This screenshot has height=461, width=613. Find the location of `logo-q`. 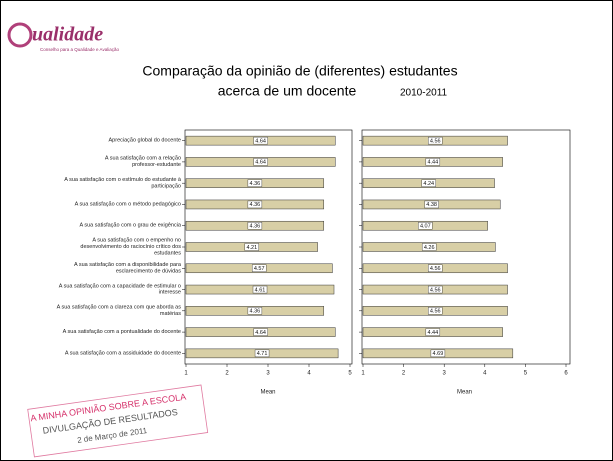

logo-q is located at coordinates (20, 35).